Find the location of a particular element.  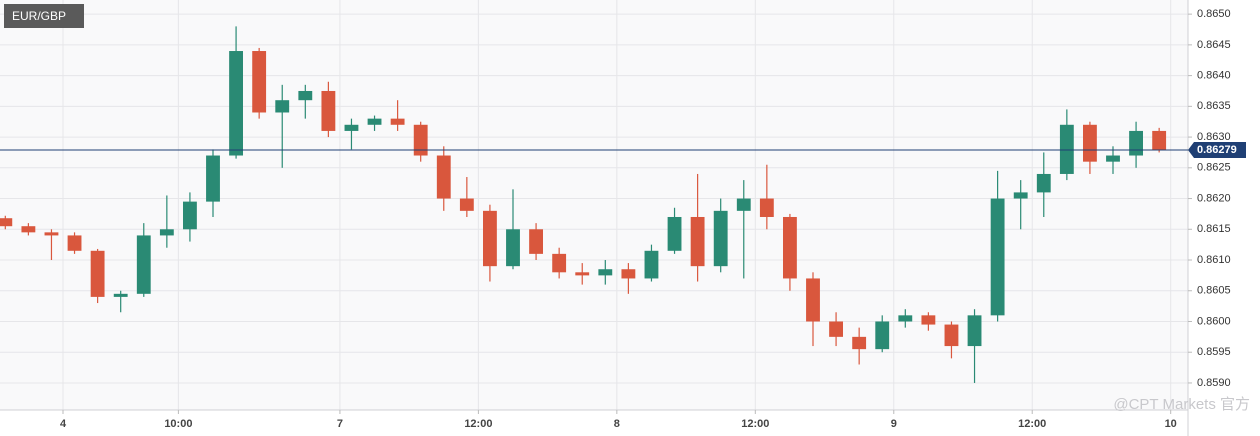

y-tick-label: 0.8645 is located at coordinates (1214, 45).